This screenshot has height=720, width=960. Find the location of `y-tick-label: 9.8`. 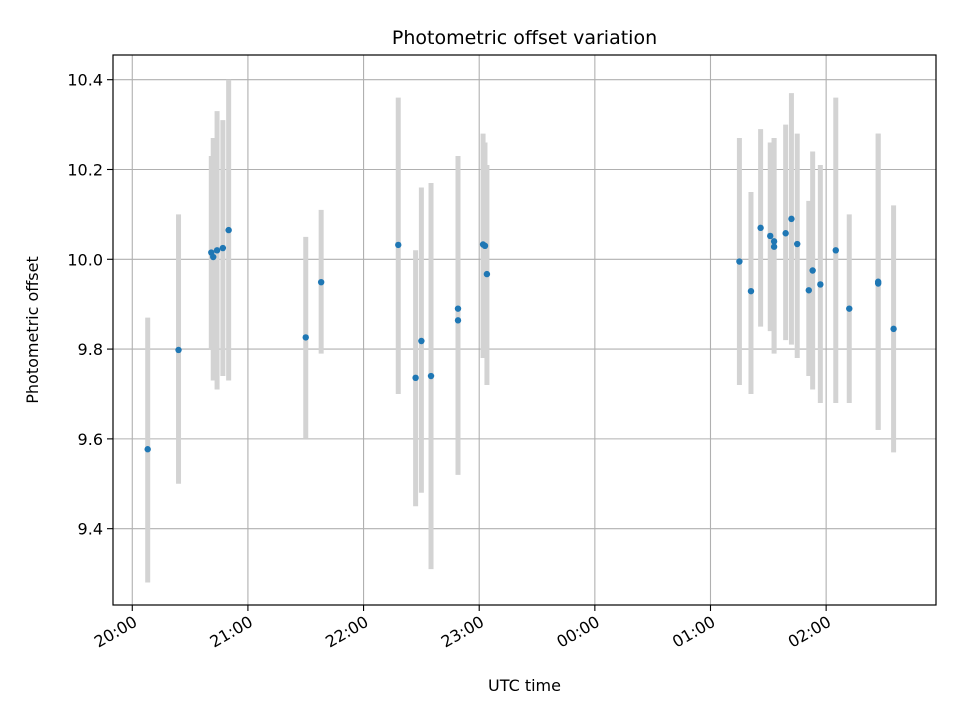

y-tick-label: 9.8 is located at coordinates (90, 349).